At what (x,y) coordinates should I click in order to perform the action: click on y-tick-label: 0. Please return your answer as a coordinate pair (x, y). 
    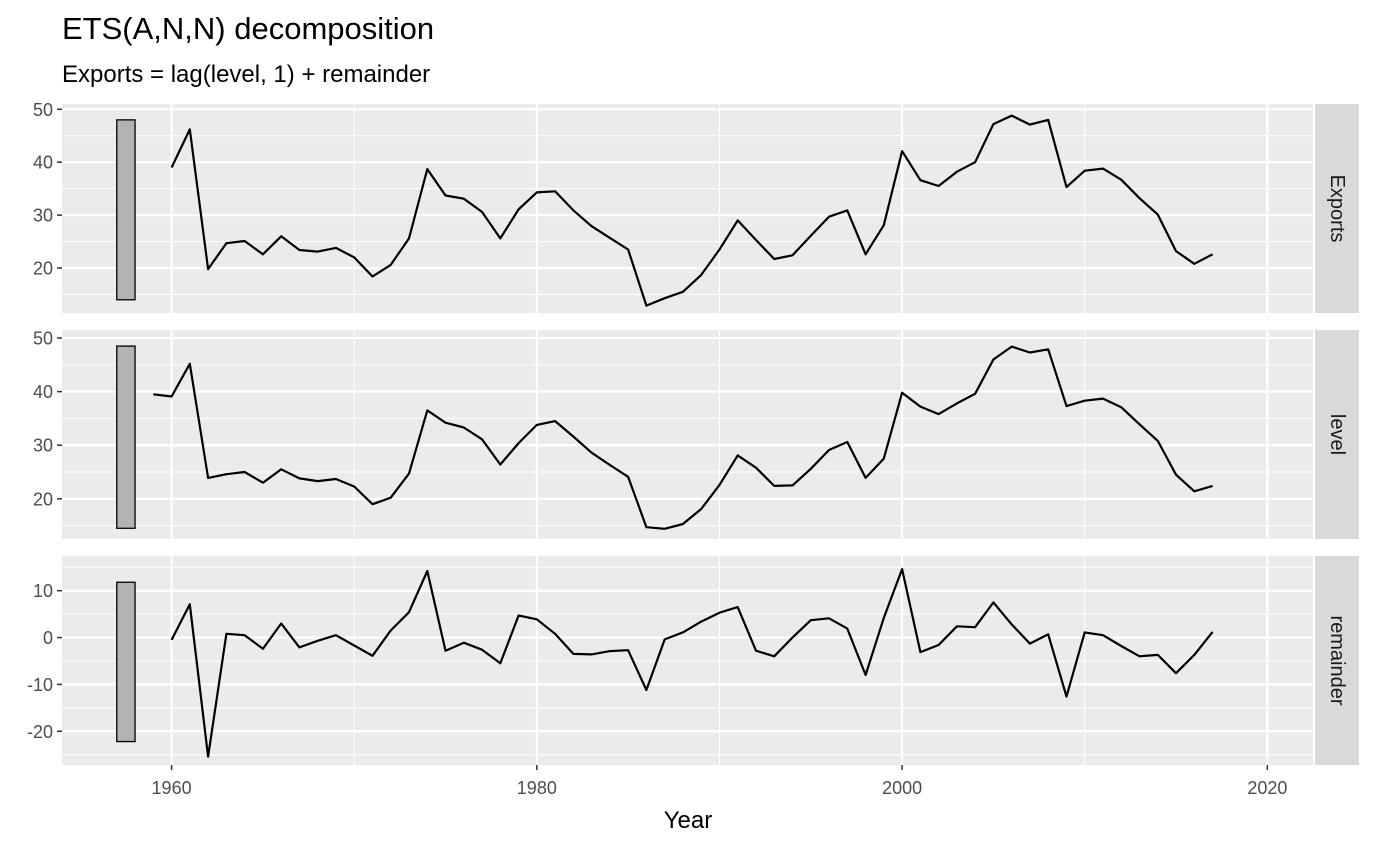
    Looking at the image, I should click on (48, 638).